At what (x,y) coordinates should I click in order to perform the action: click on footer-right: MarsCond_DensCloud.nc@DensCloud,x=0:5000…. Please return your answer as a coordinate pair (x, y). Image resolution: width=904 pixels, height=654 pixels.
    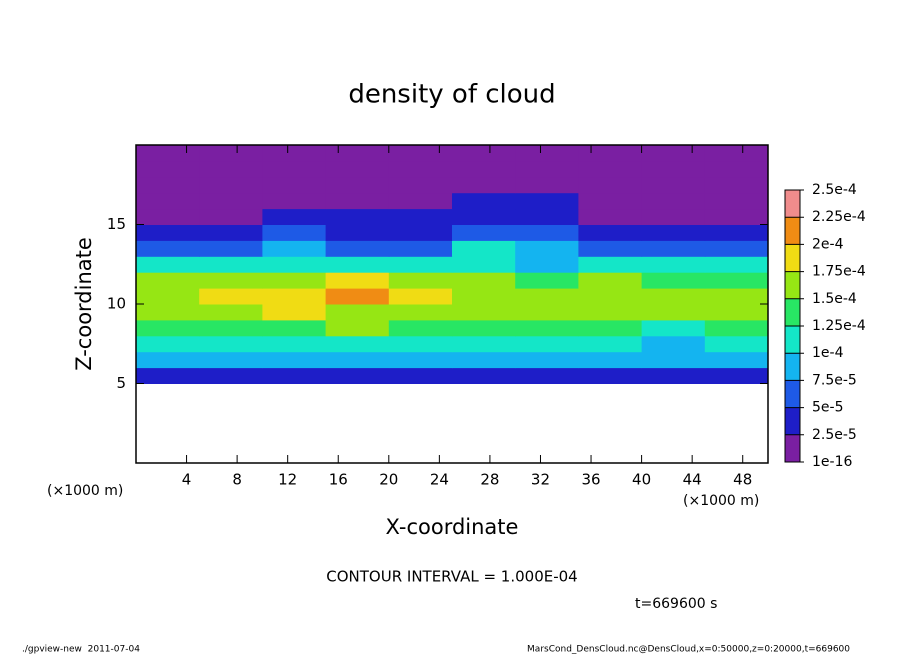
    Looking at the image, I should click on (688, 649).